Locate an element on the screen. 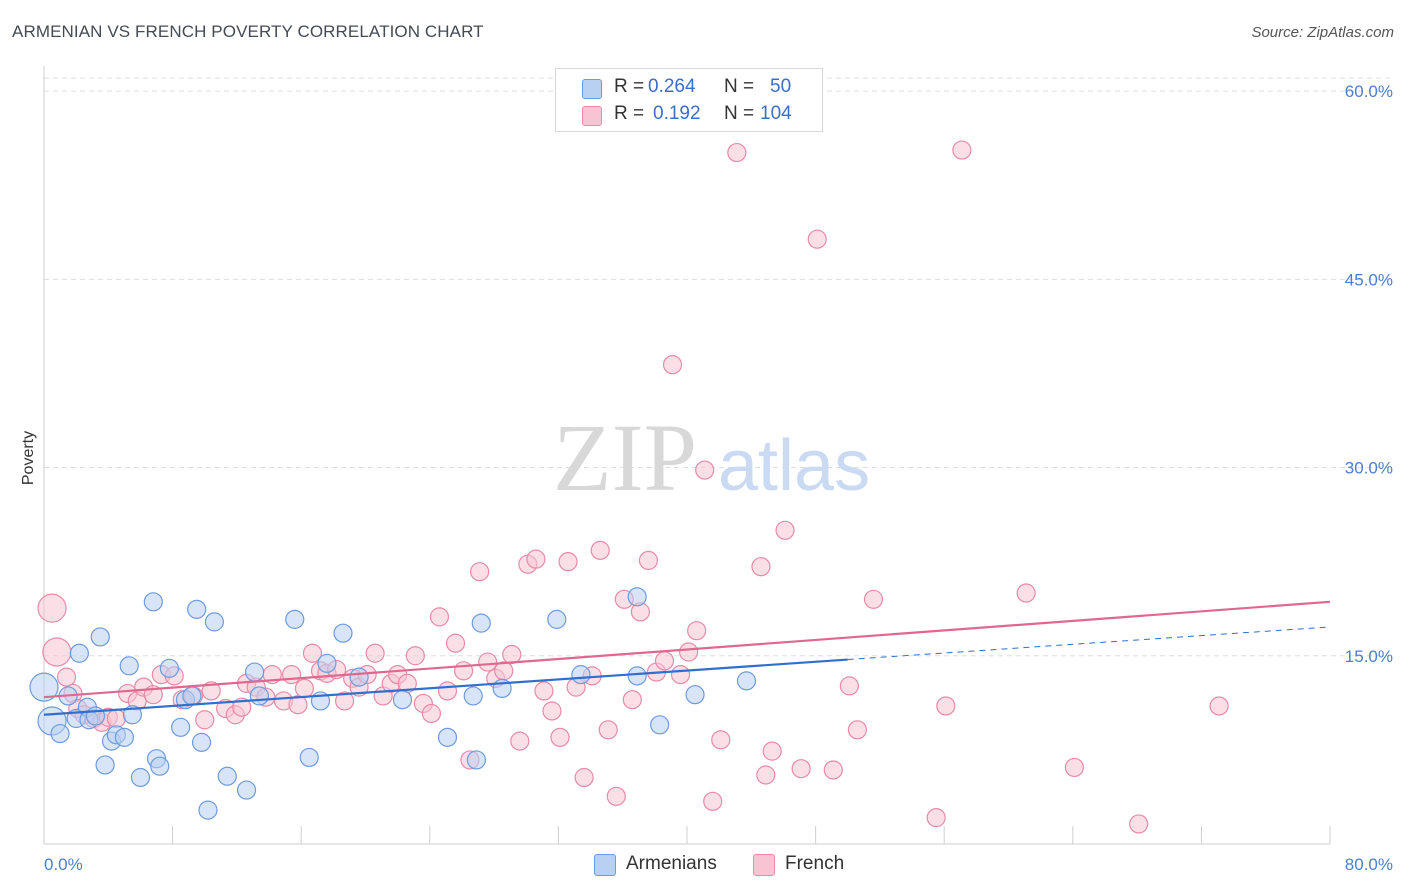 The image size is (1406, 892). y-tick-label: 30.0% is located at coordinates (1369, 468).